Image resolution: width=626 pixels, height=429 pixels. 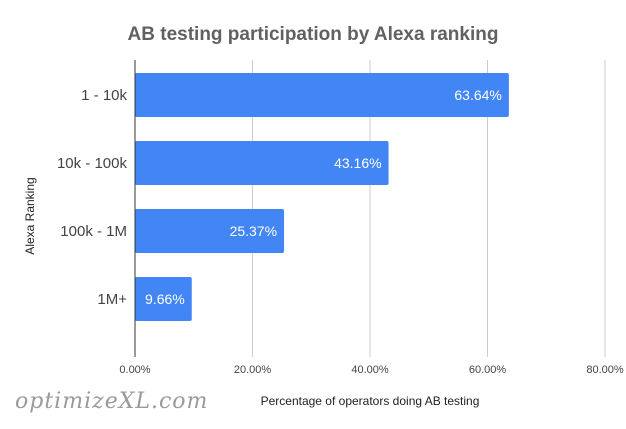 I want to click on data-label: 9.66%, so click(x=165, y=299).